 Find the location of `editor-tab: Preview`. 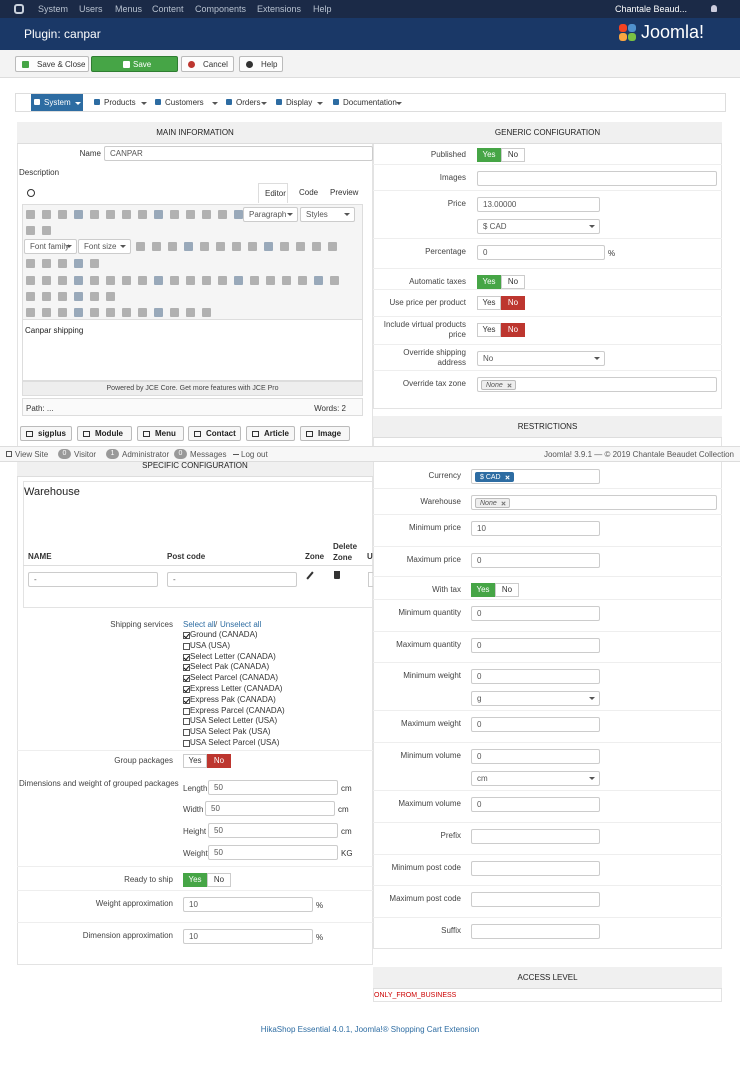

editor-tab: Preview is located at coordinates (341, 193).